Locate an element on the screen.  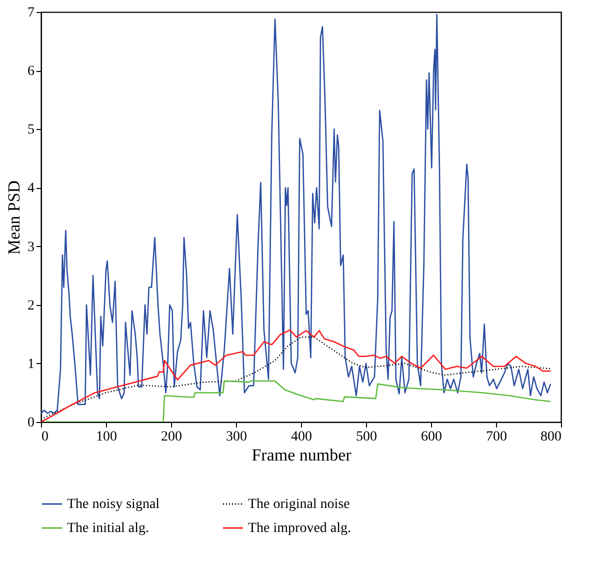
y-tick-label: 2 is located at coordinates (31, 306).